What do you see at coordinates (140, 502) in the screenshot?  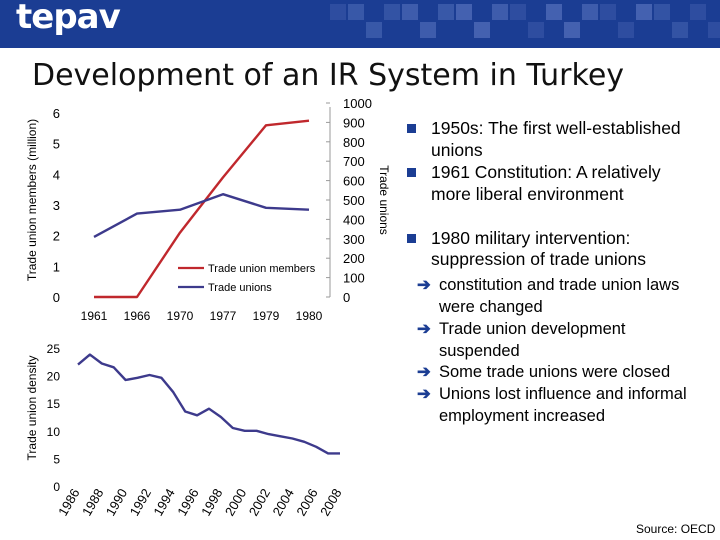 I see `x-tick-label: 1992` at bounding box center [140, 502].